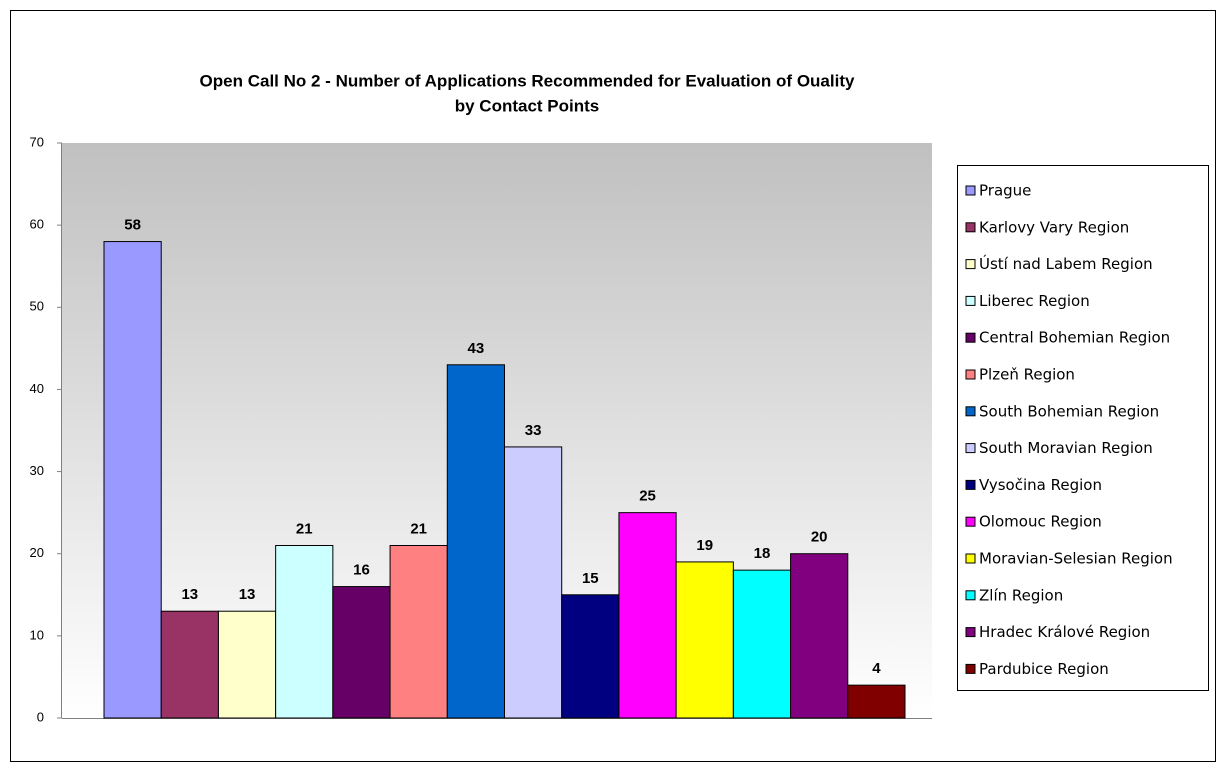  What do you see at coordinates (819, 537) in the screenshot?
I see `value-label: 20` at bounding box center [819, 537].